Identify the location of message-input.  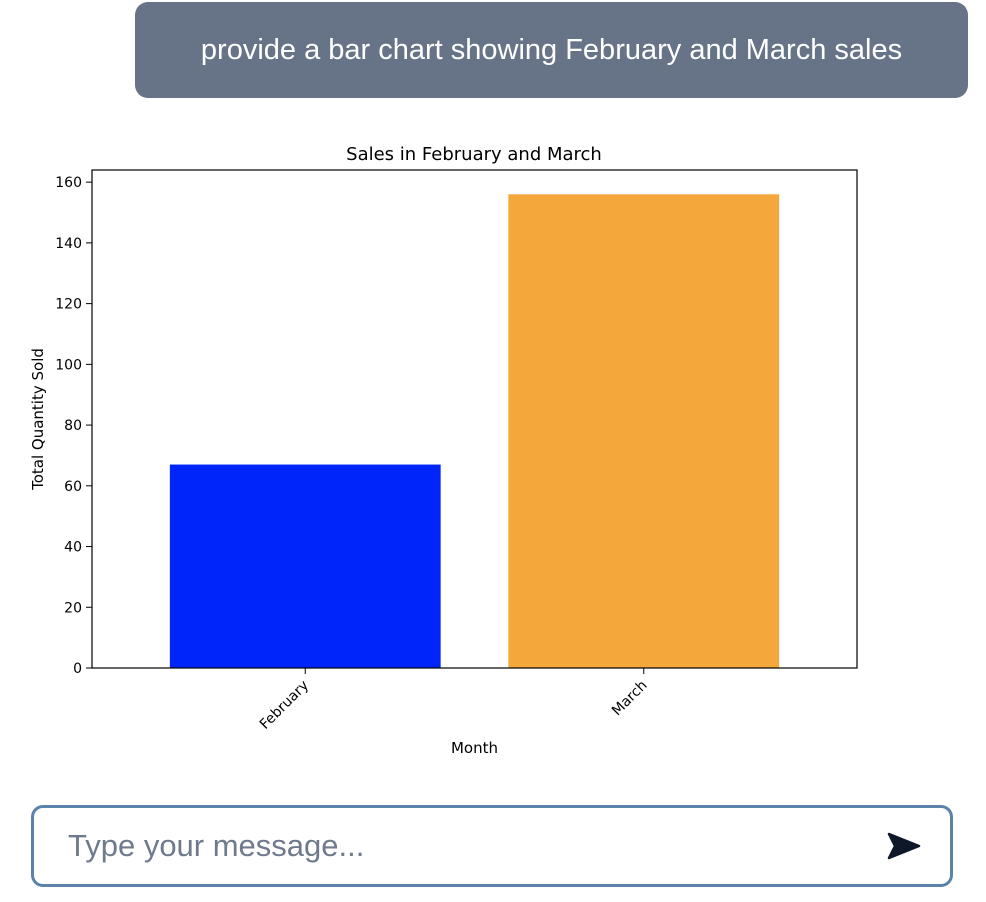
(470, 846).